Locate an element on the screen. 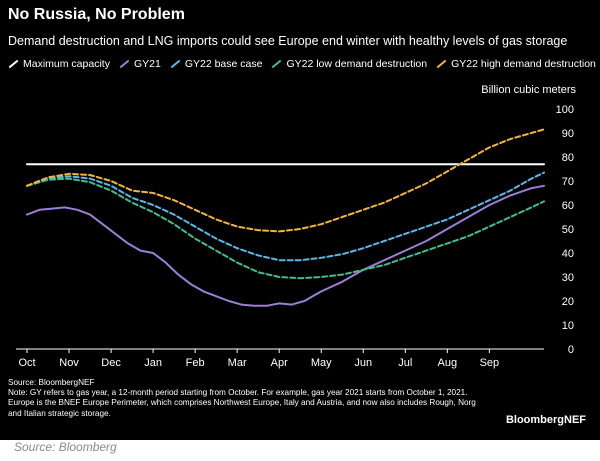 This screenshot has height=461, width=600. x-tick-label: Jun is located at coordinates (363, 363).